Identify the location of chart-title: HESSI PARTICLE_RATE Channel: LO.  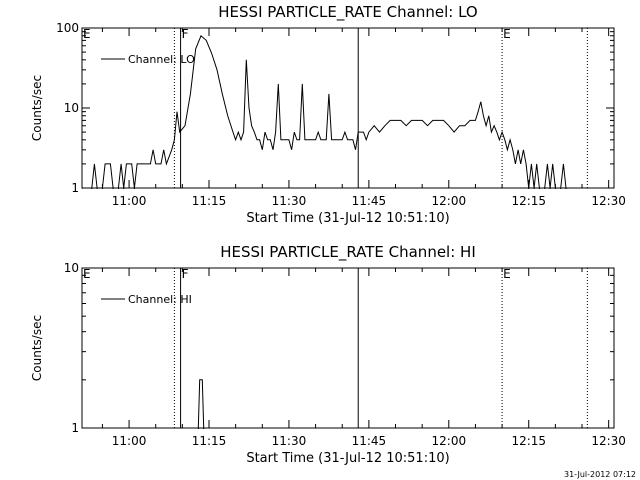
(347, 12).